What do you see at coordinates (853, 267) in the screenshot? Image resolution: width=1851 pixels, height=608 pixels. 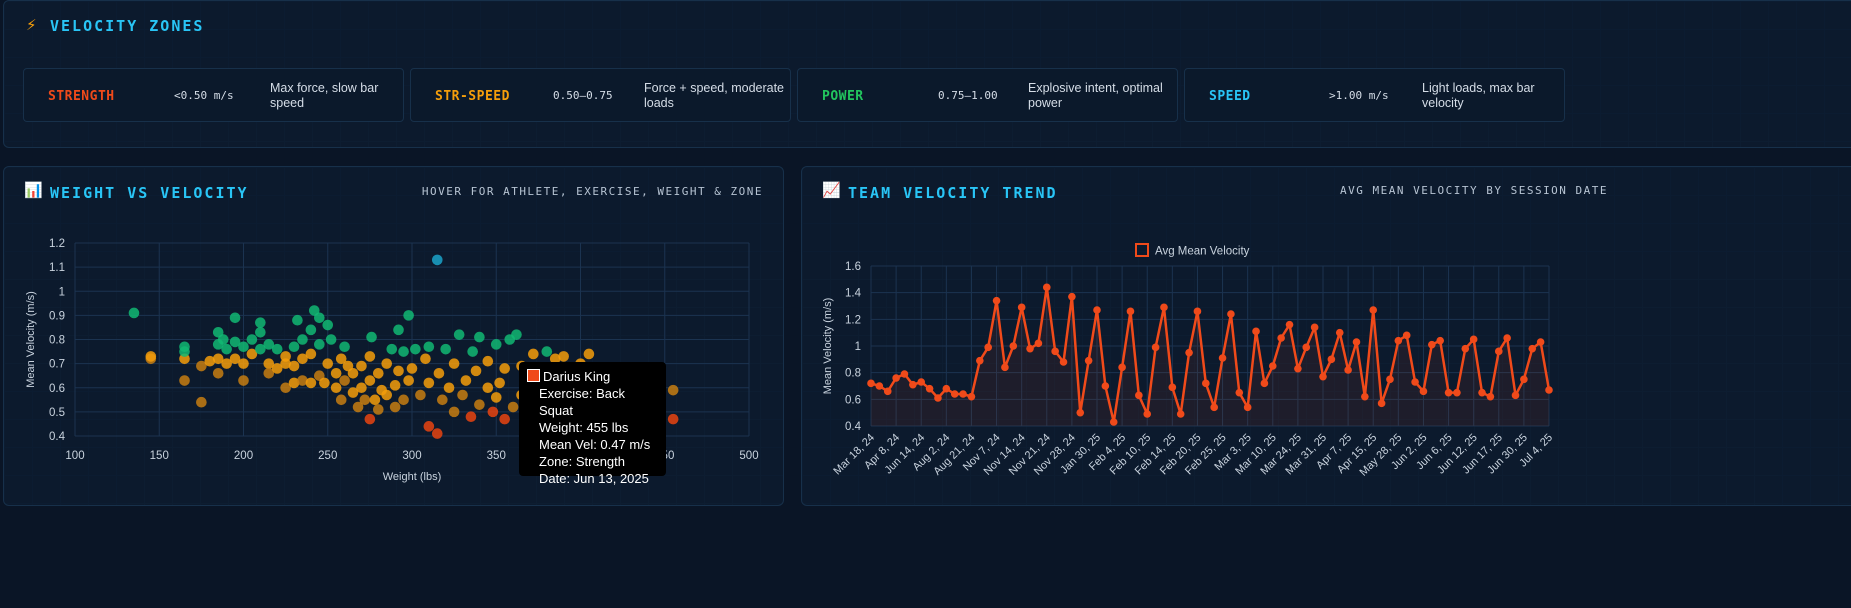 I see `y-tick-label: 1.6` at bounding box center [853, 267].